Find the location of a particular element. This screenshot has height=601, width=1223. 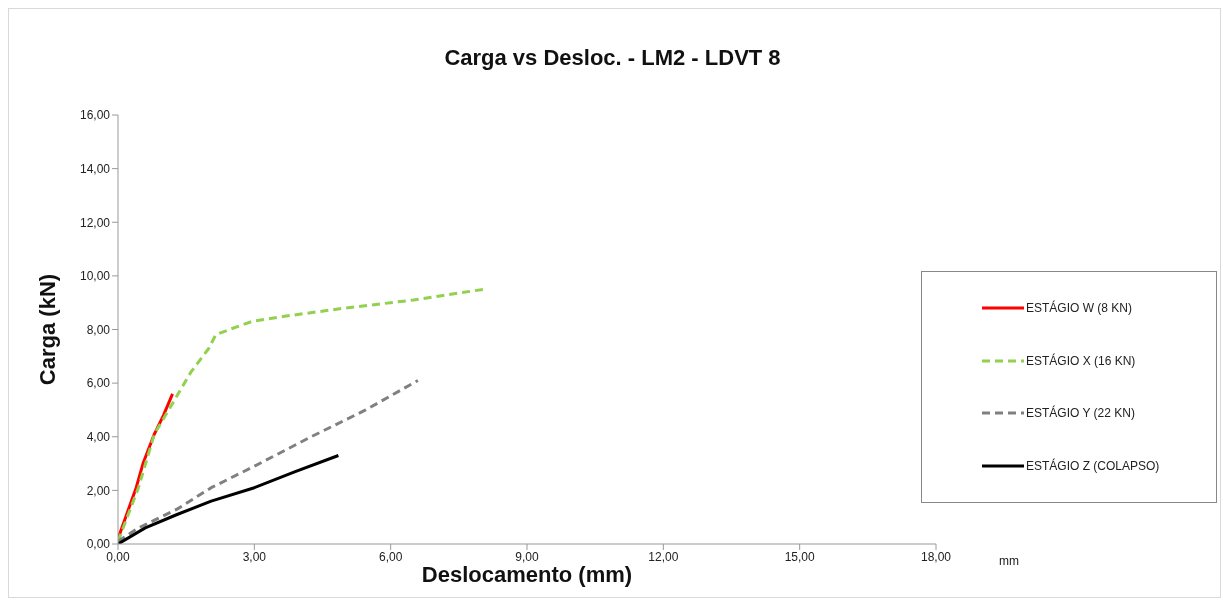

y-tick-label: 2,00 is located at coordinates (98, 490).